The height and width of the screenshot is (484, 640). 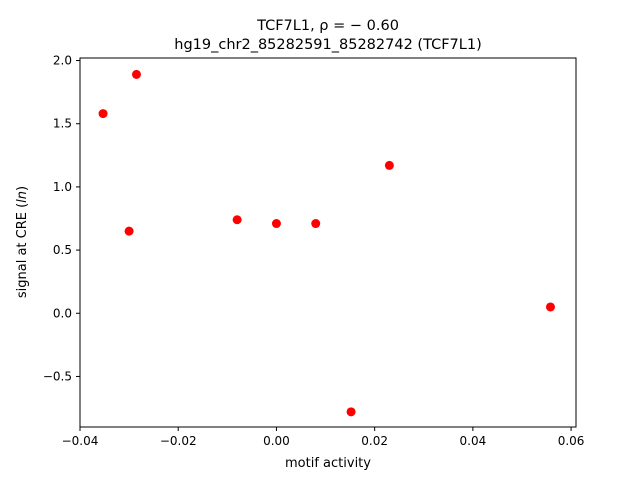 I want to click on y-axis-label-unit: ln, so click(x=22, y=197).